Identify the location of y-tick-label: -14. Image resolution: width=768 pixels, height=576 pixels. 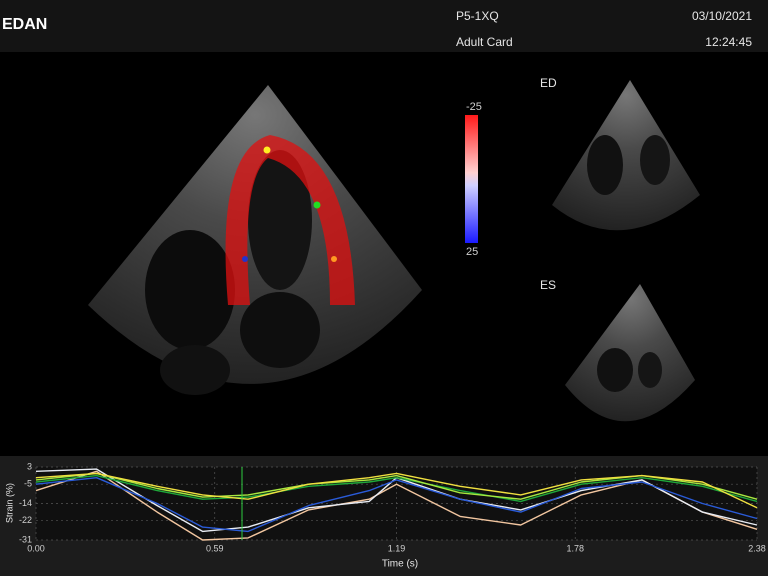
(25, 503).